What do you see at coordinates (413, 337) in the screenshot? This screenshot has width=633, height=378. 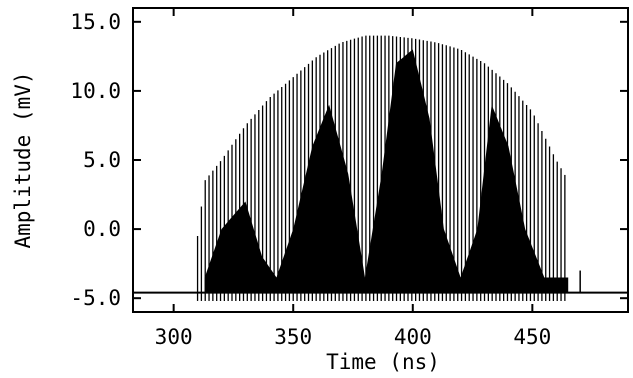 I see `x-tick-label: 400` at bounding box center [413, 337].